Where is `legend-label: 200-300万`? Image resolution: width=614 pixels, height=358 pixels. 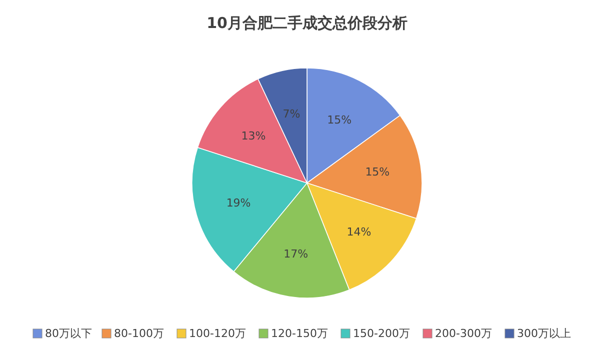
legend-label: 200-300万 is located at coordinates (463, 333).